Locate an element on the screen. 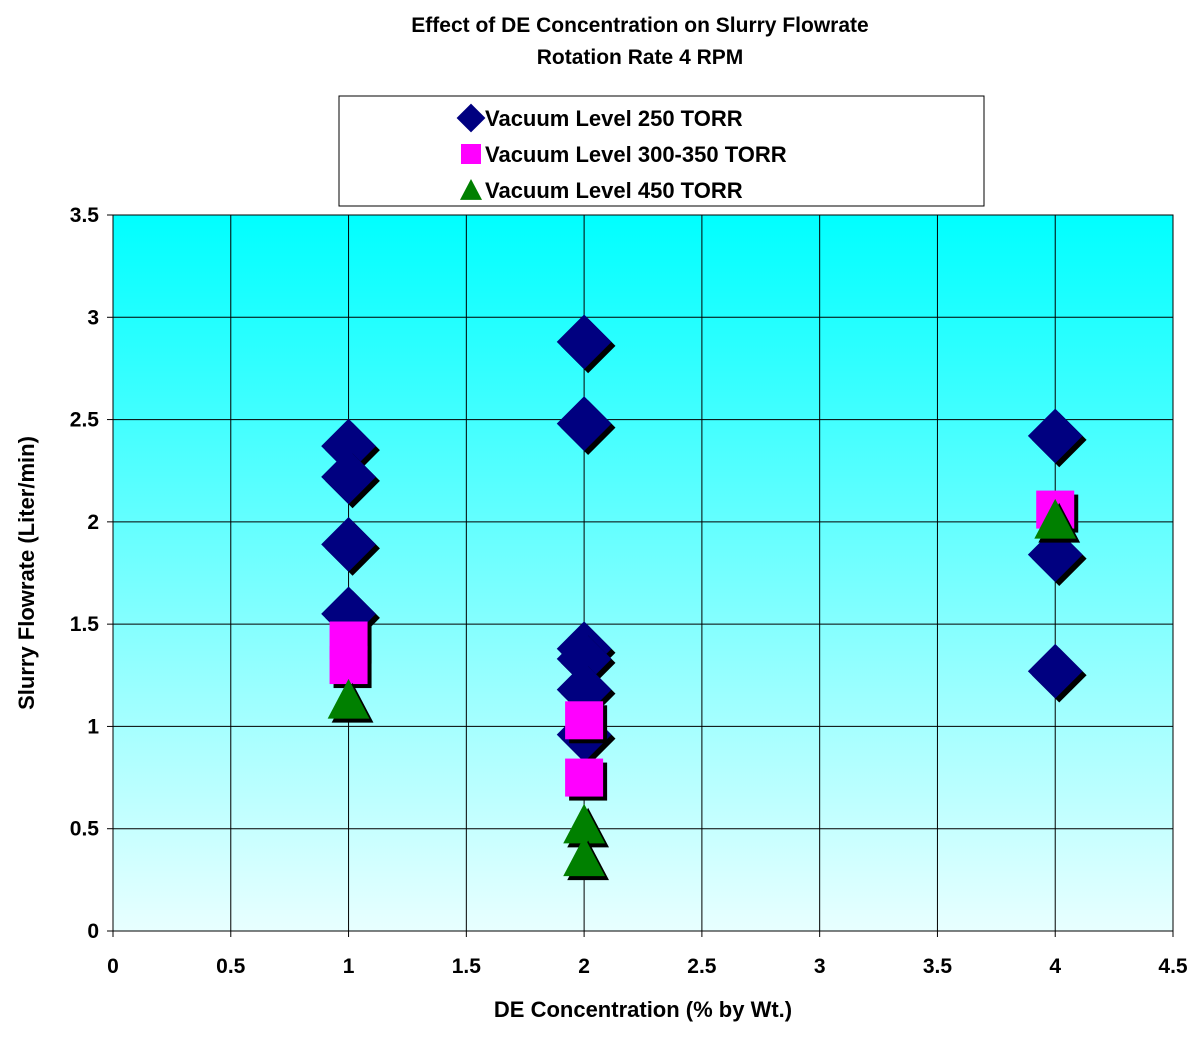 This screenshot has height=1039, width=1198. x-axis-ticks: 0 0.5 1 1.5 2 2.5 3 3.5 4 4.5 is located at coordinates (647, 954).